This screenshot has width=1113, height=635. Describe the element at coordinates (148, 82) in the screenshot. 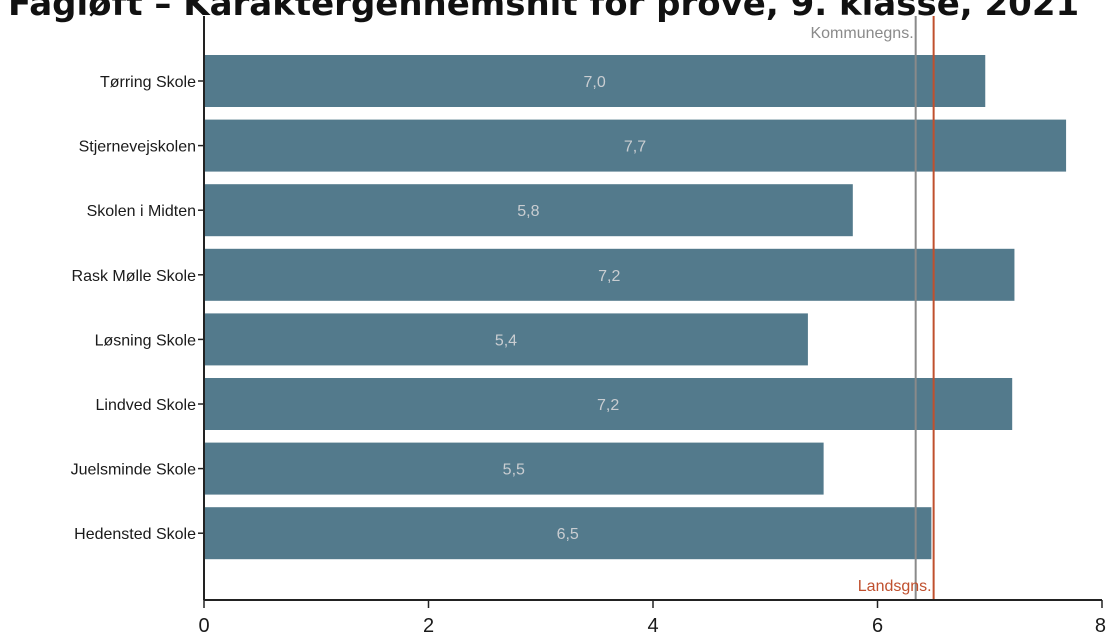

I see `category-label: Tørring Skole` at that location.